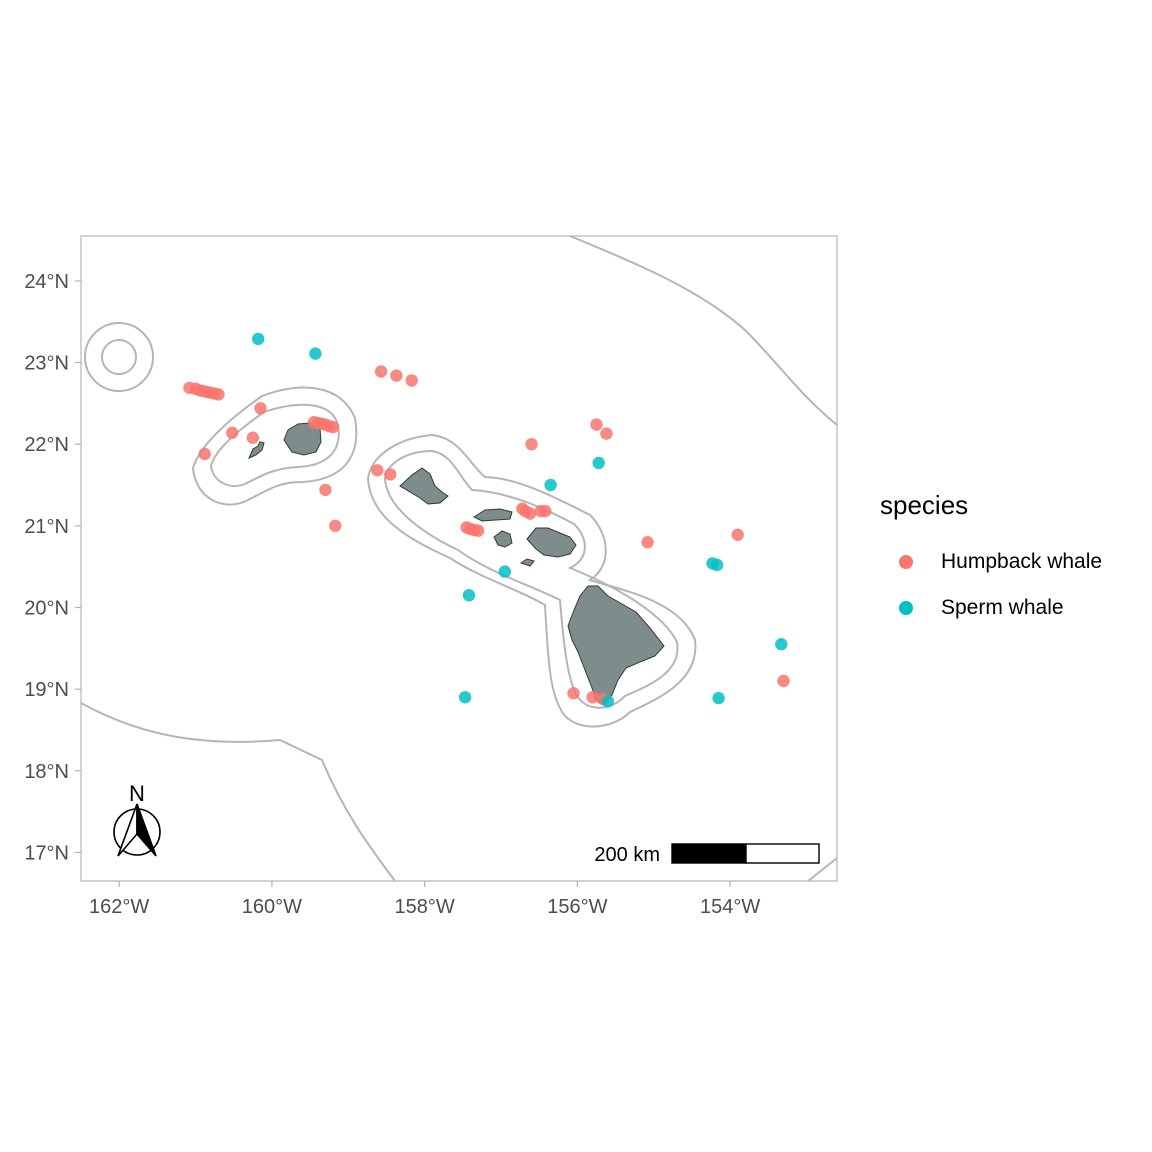 The image size is (1152, 1152). What do you see at coordinates (924, 505) in the screenshot?
I see `legend-title: species` at bounding box center [924, 505].